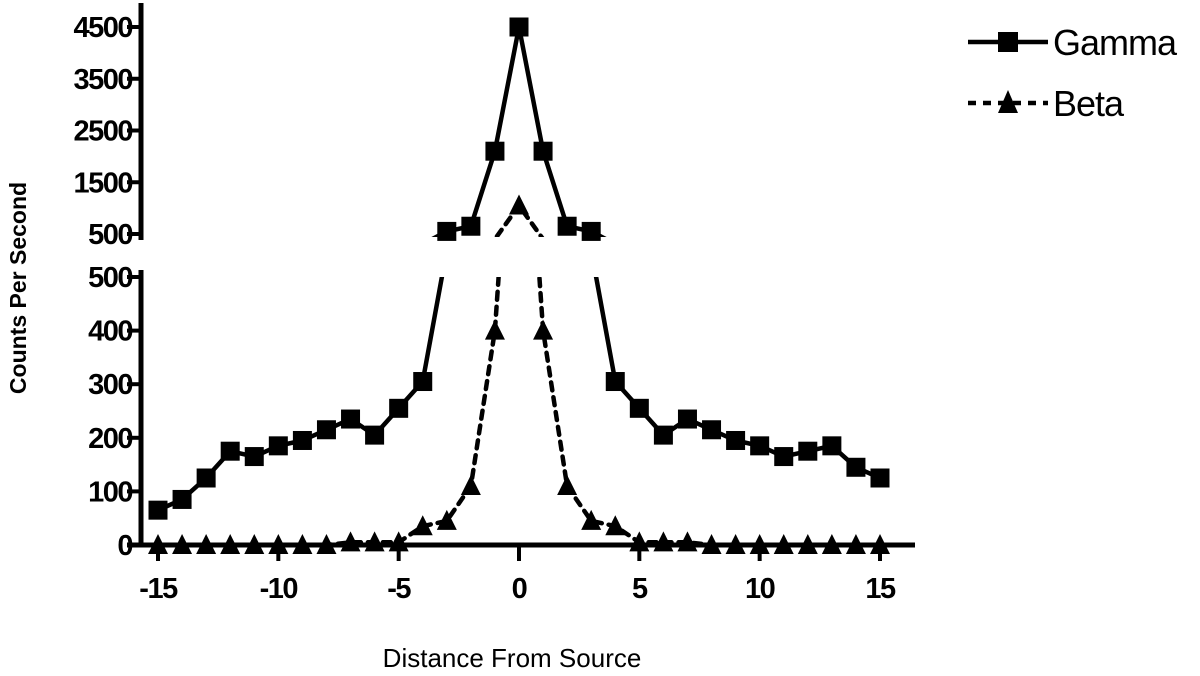 Image resolution: width=1200 pixels, height=676 pixels. I want to click on y-upper-tick-label: 3500, so click(102, 80).